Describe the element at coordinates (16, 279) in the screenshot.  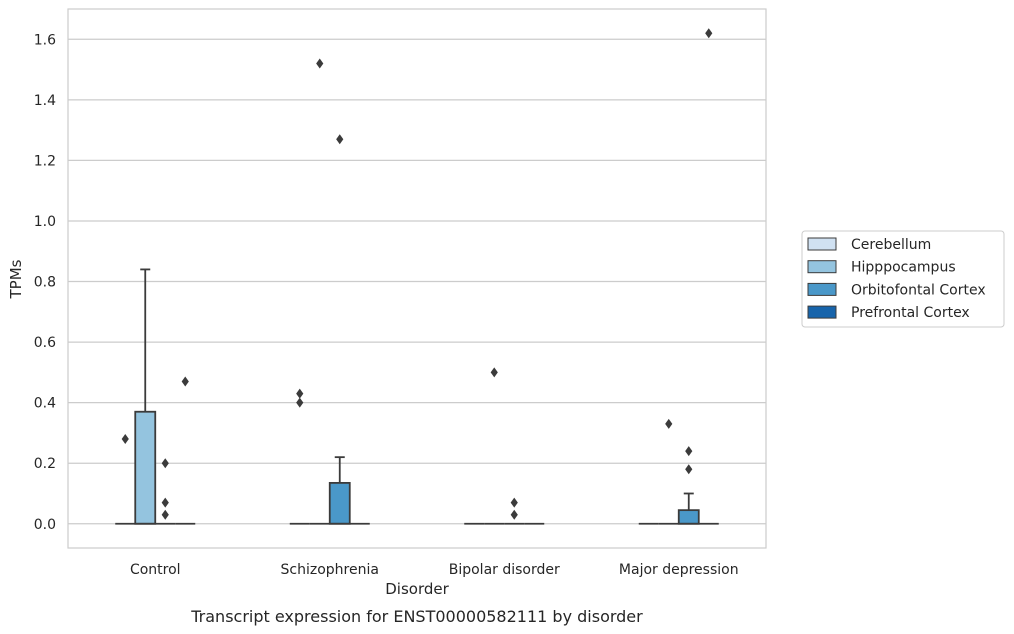
I see `y-axis-label: TPMs` at that location.